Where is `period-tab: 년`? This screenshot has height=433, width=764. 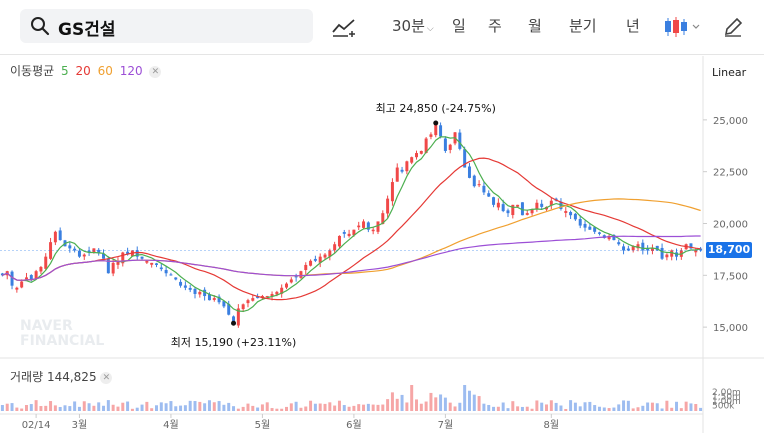 period-tab: 년 is located at coordinates (633, 26).